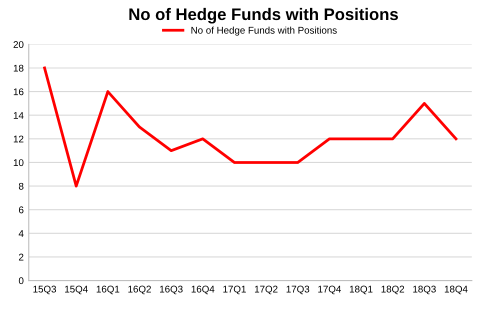  What do you see at coordinates (21, 233) in the screenshot?
I see `y-tick-label: 4` at bounding box center [21, 233].